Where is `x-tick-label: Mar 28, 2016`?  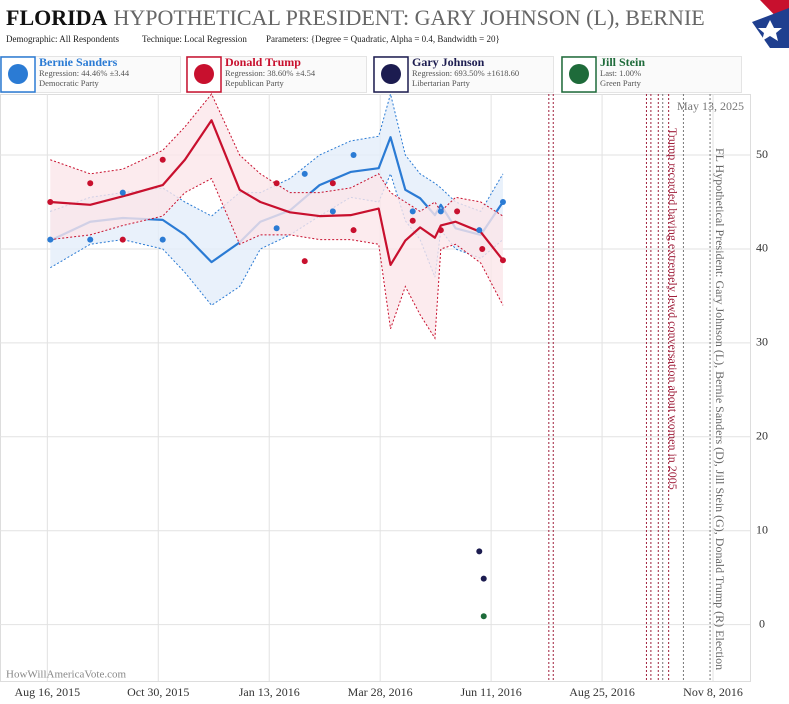
x-tick-label: Mar 28, 2016 is located at coordinates (380, 692).